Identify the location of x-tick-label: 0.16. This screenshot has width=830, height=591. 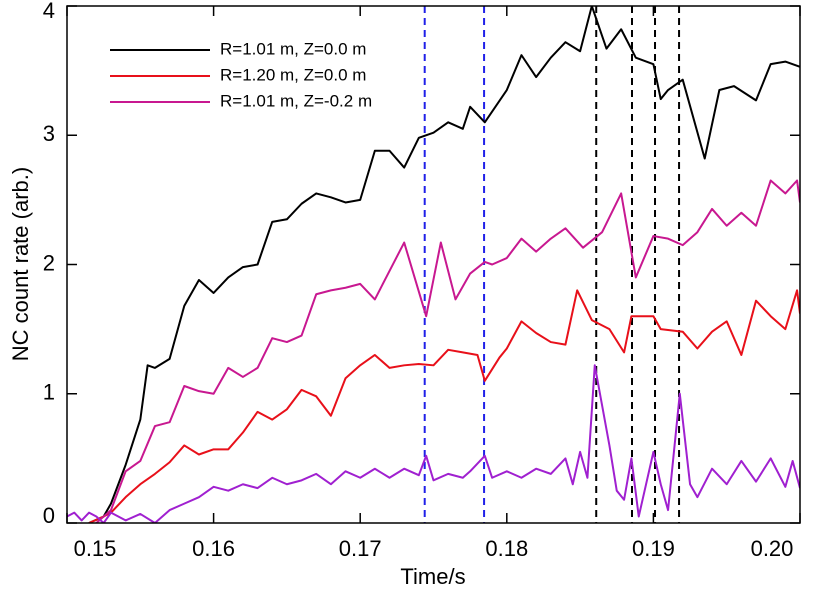
(213, 548).